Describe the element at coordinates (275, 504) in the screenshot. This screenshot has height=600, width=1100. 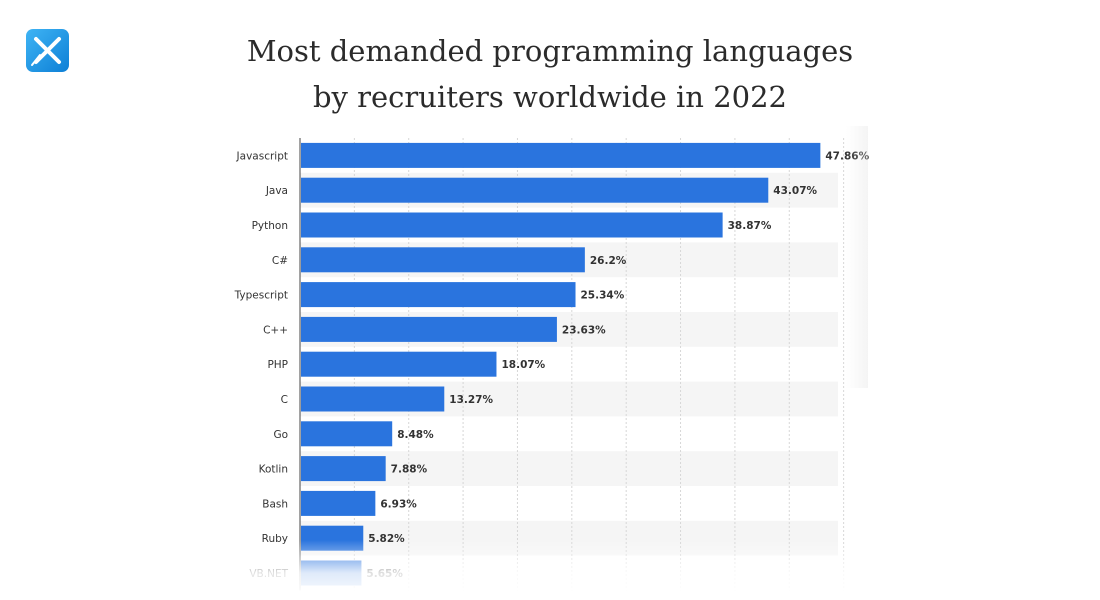
I see `category-label: Bash` at that location.